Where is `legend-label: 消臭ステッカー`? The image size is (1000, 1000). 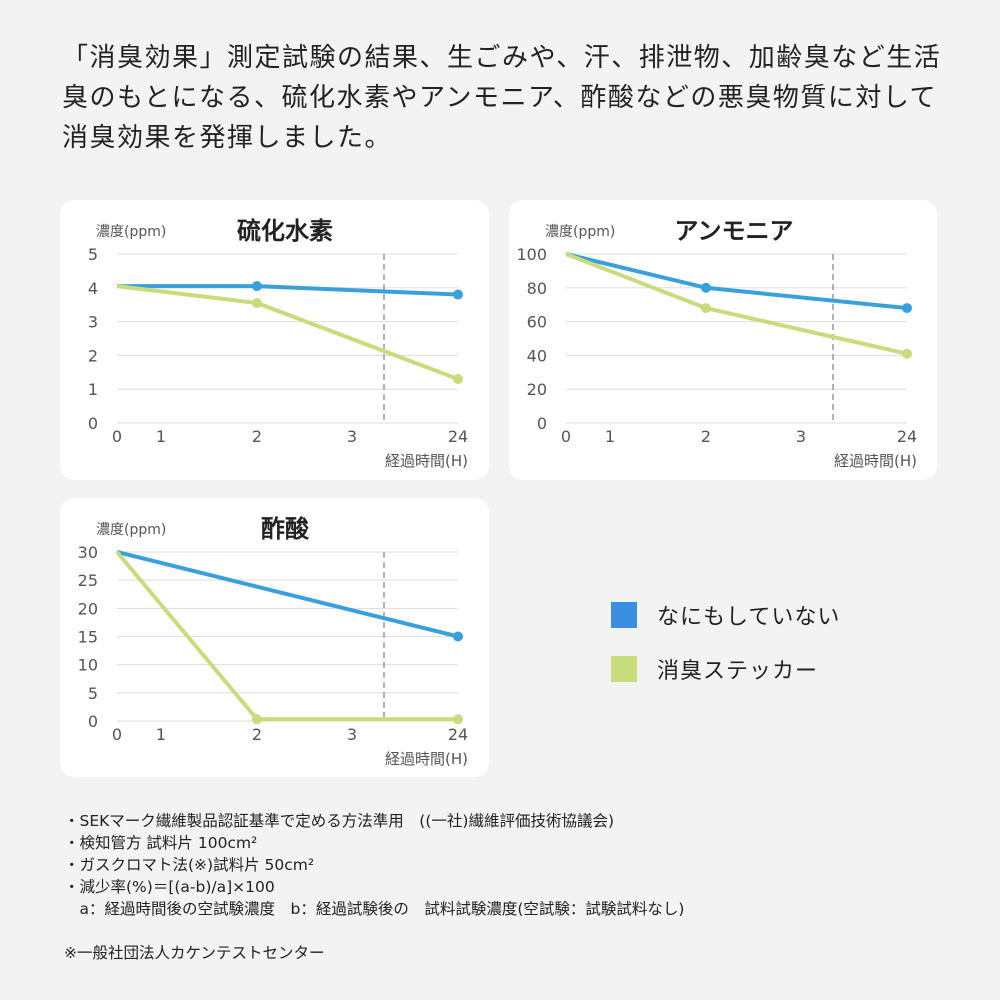
legend-label: 消臭ステッカー is located at coordinates (738, 671).